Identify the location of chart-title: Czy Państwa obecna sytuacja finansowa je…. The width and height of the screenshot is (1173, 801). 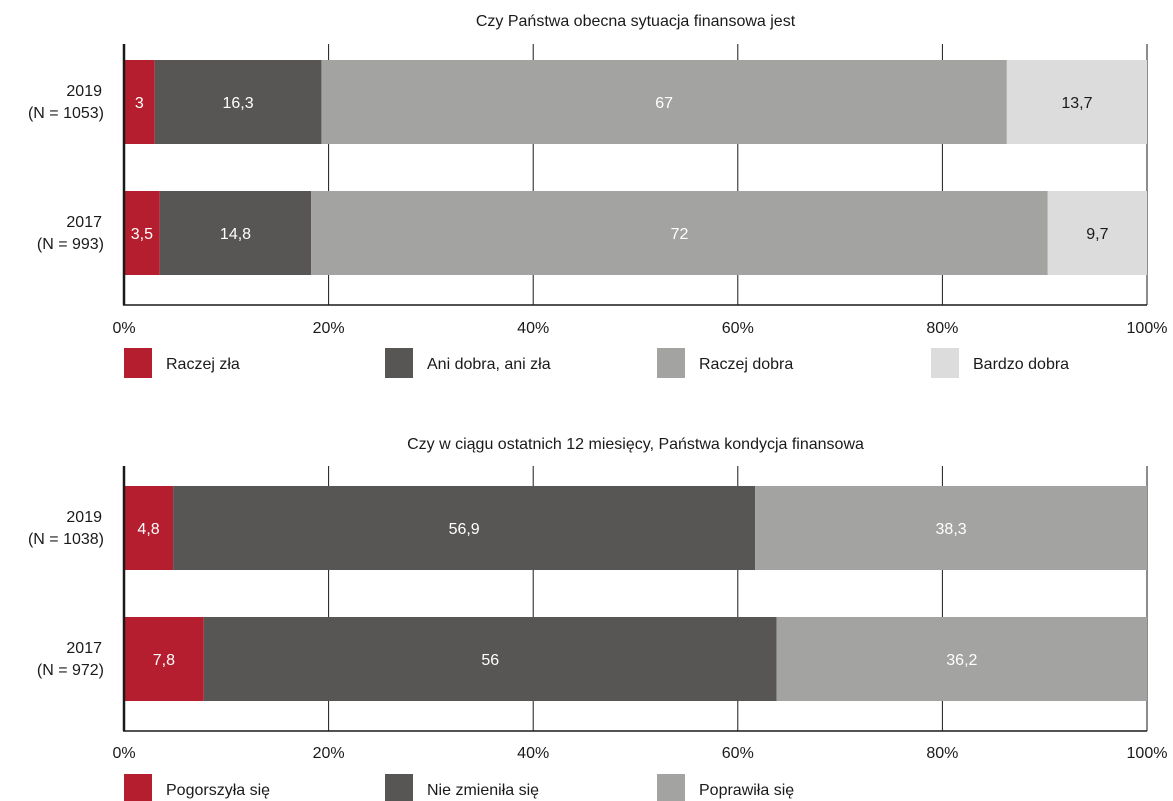
(636, 21).